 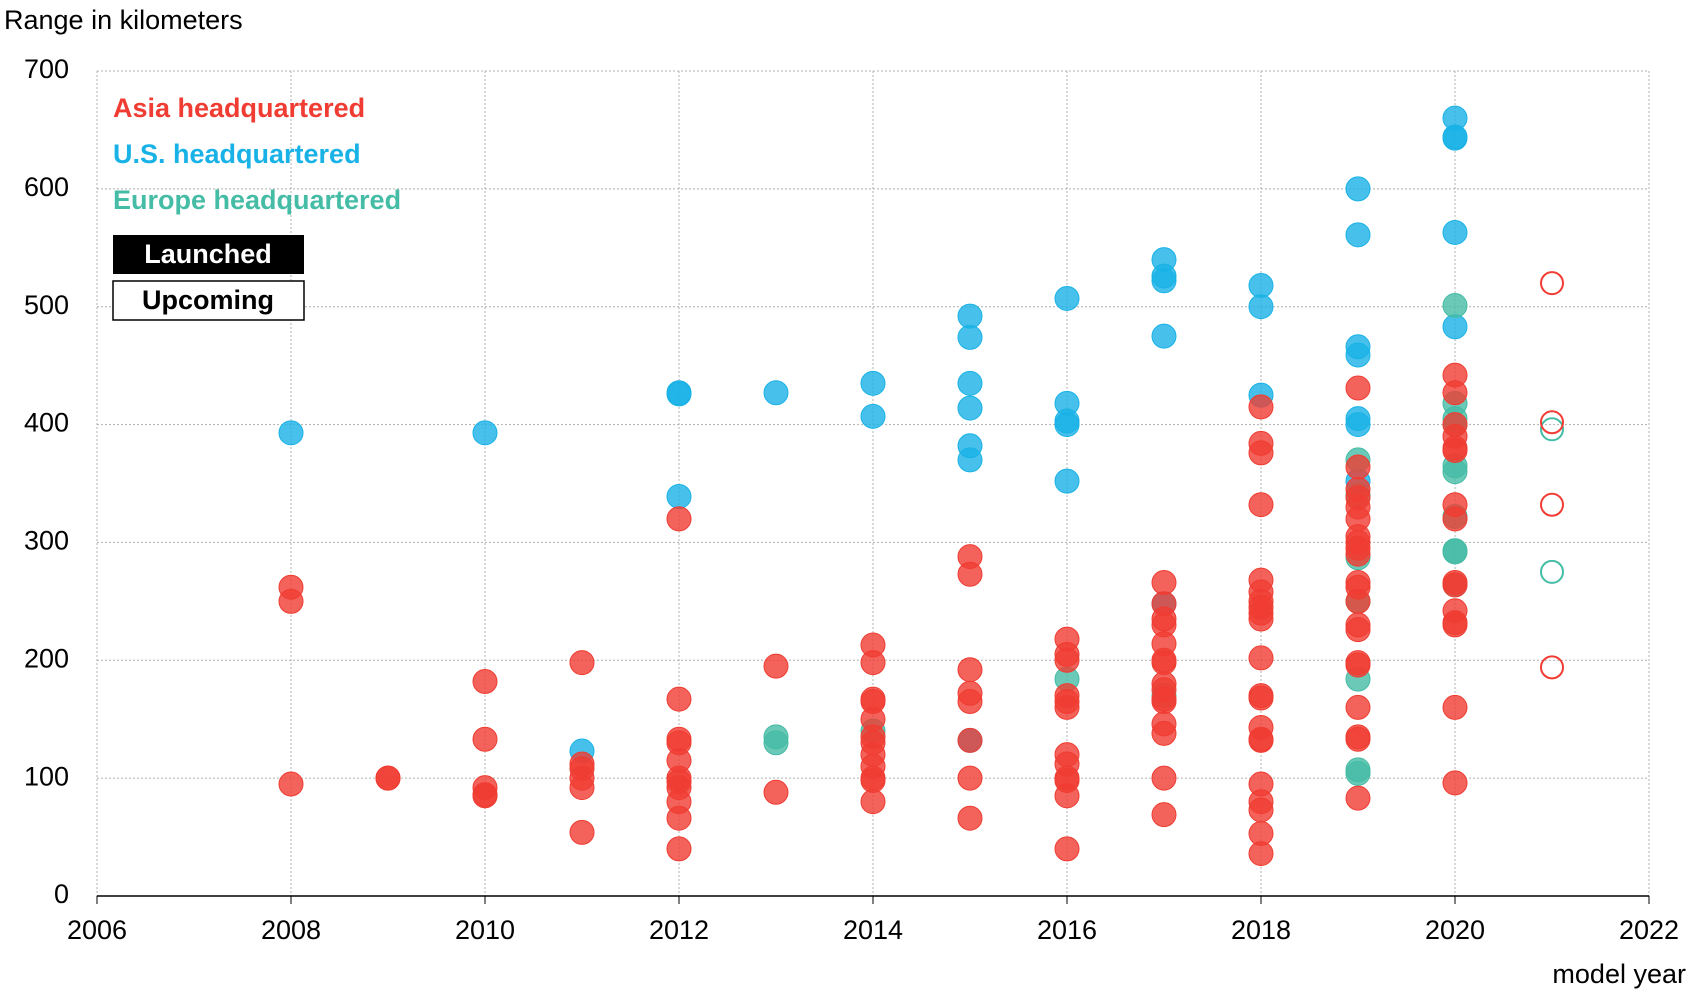 What do you see at coordinates (873, 930) in the screenshot?
I see `x-tick-label: 2014` at bounding box center [873, 930].